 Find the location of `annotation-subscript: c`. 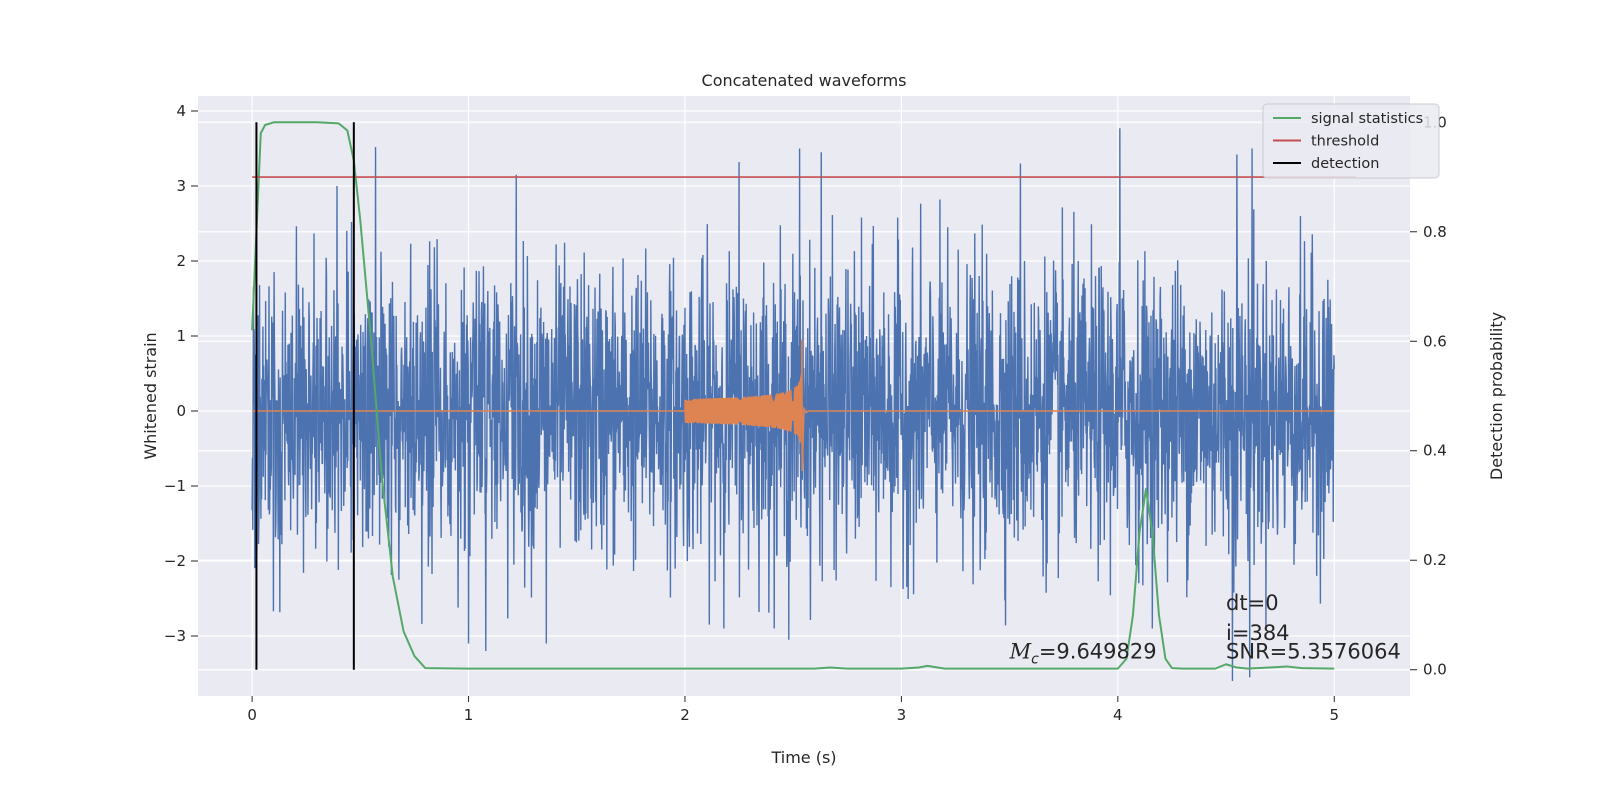

annotation-subscript: c is located at coordinates (1035, 660).